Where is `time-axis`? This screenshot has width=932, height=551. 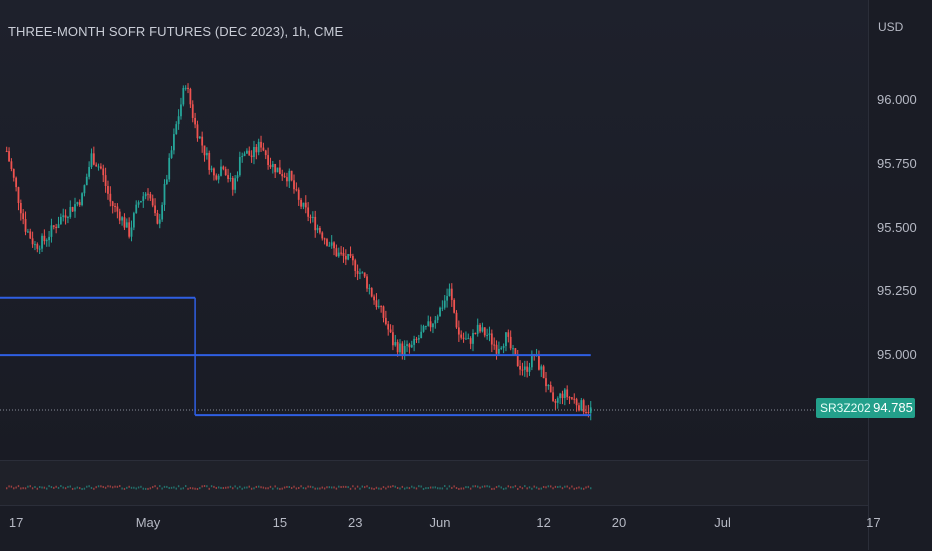
time-axis is located at coordinates (434, 528).